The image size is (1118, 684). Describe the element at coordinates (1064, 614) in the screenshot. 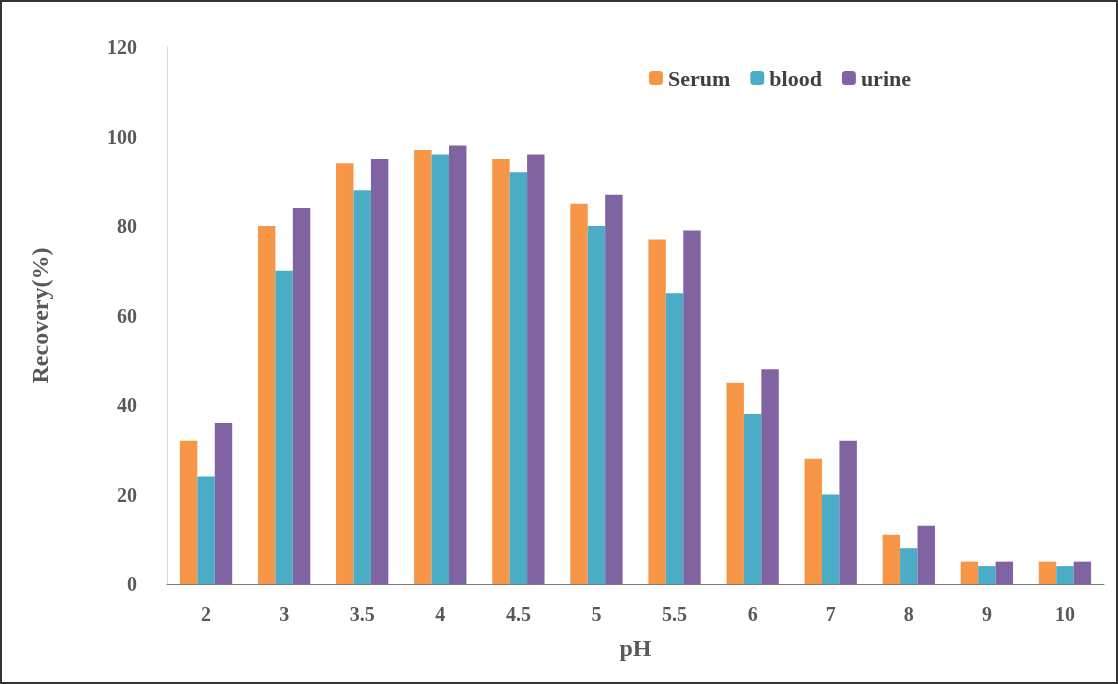

I see `x-tick-label: 10` at that location.